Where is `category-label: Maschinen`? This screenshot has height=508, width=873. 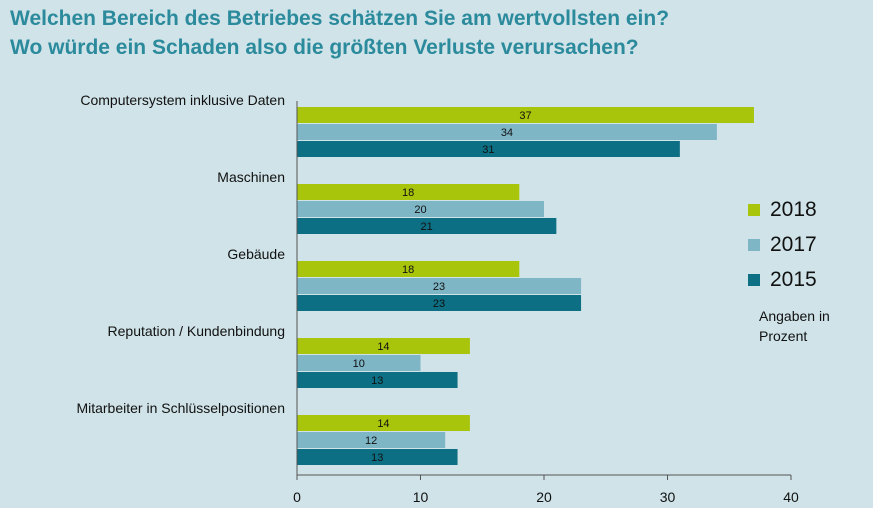 category-label: Maschinen is located at coordinates (251, 177).